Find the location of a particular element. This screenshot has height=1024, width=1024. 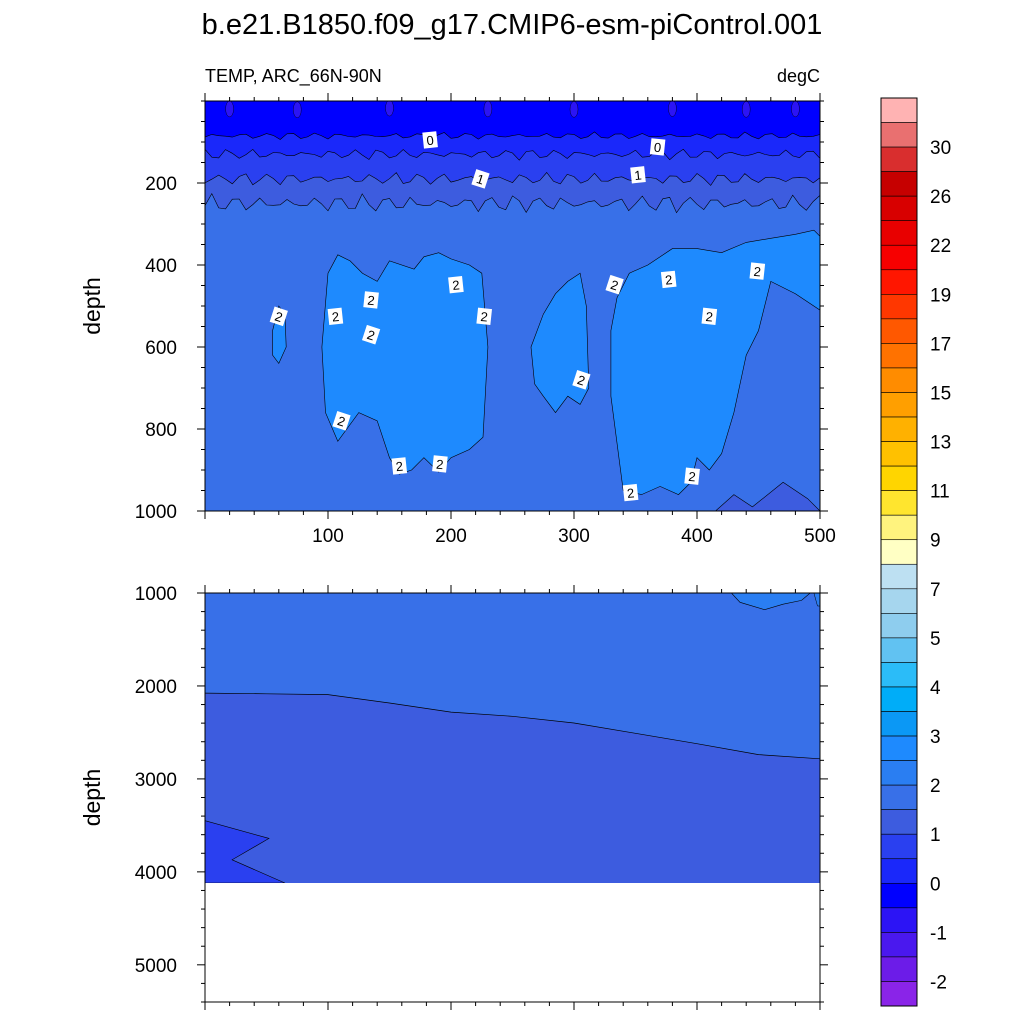

colorbar-label: 11 is located at coordinates (940, 492).